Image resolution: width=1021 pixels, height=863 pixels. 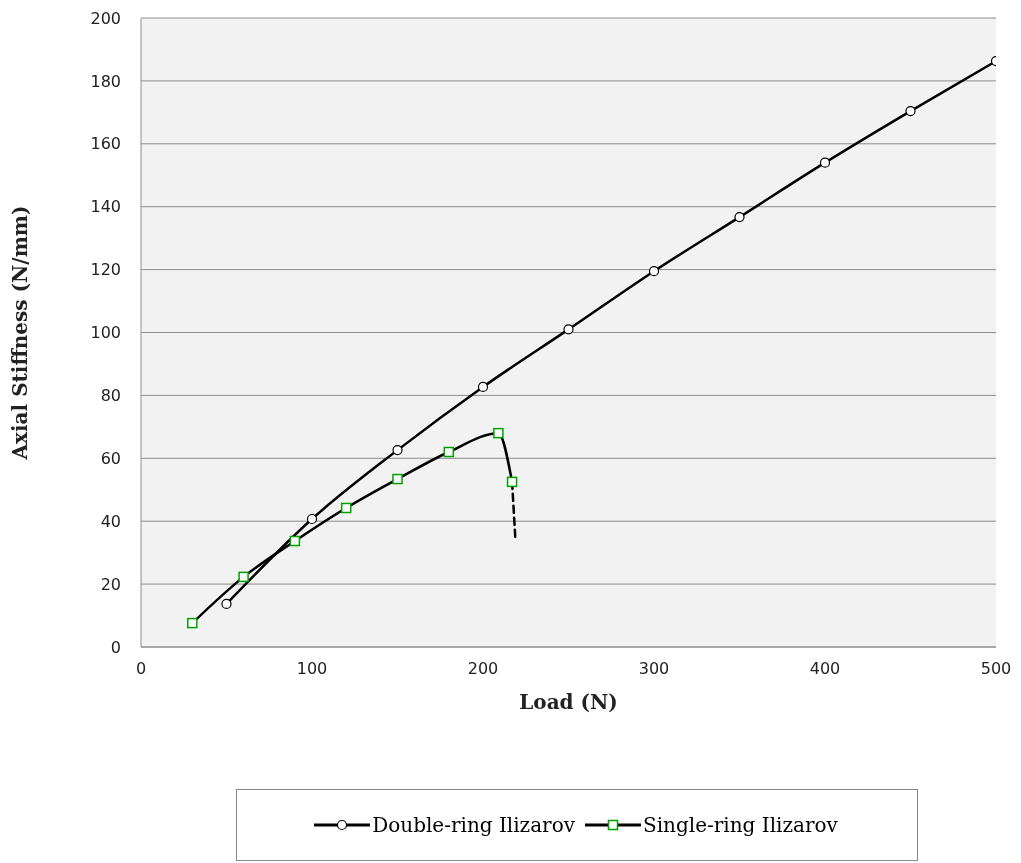 What do you see at coordinates (825, 669) in the screenshot?
I see `x-tick-label: 400` at bounding box center [825, 669].